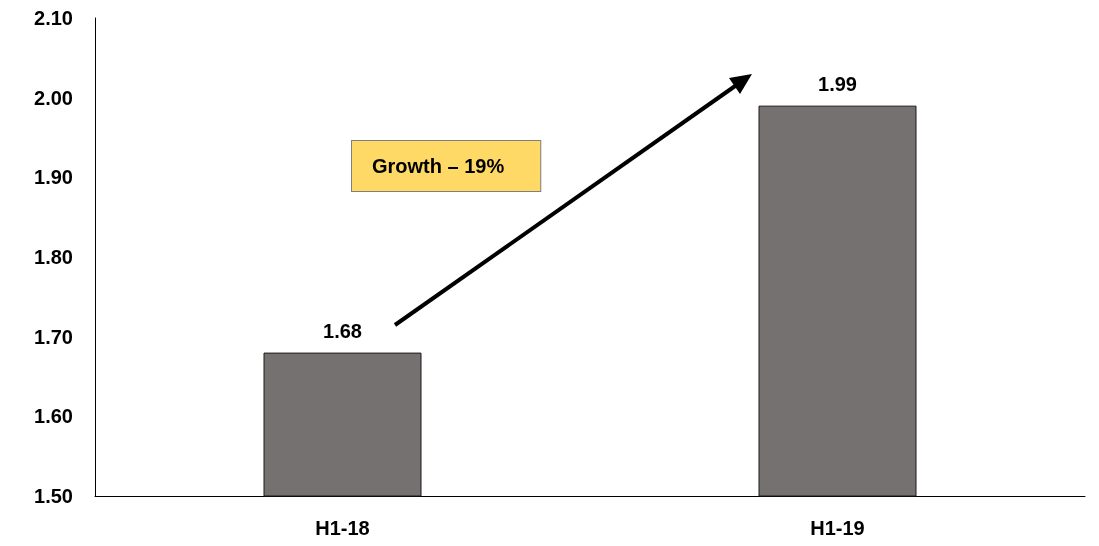 Image resolution: width=1099 pixels, height=546 pixels. What do you see at coordinates (438, 166) in the screenshot?
I see `annotation: Growth – 19%` at bounding box center [438, 166].